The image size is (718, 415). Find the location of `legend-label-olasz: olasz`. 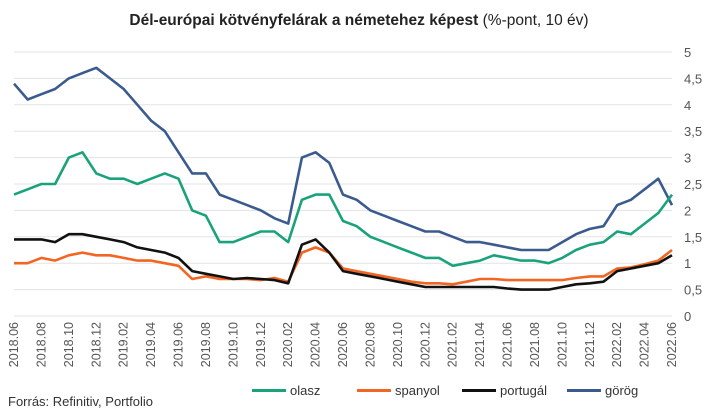

legend-label-olasz: olasz is located at coordinates (305, 390).